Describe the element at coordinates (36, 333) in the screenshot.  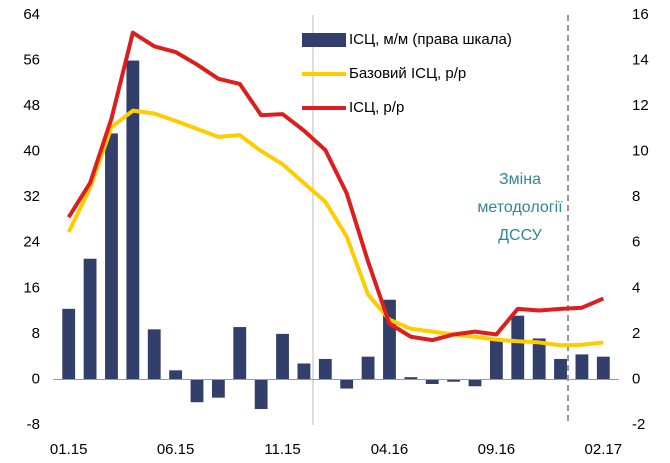
I see `y-tick-label: 8` at that location.